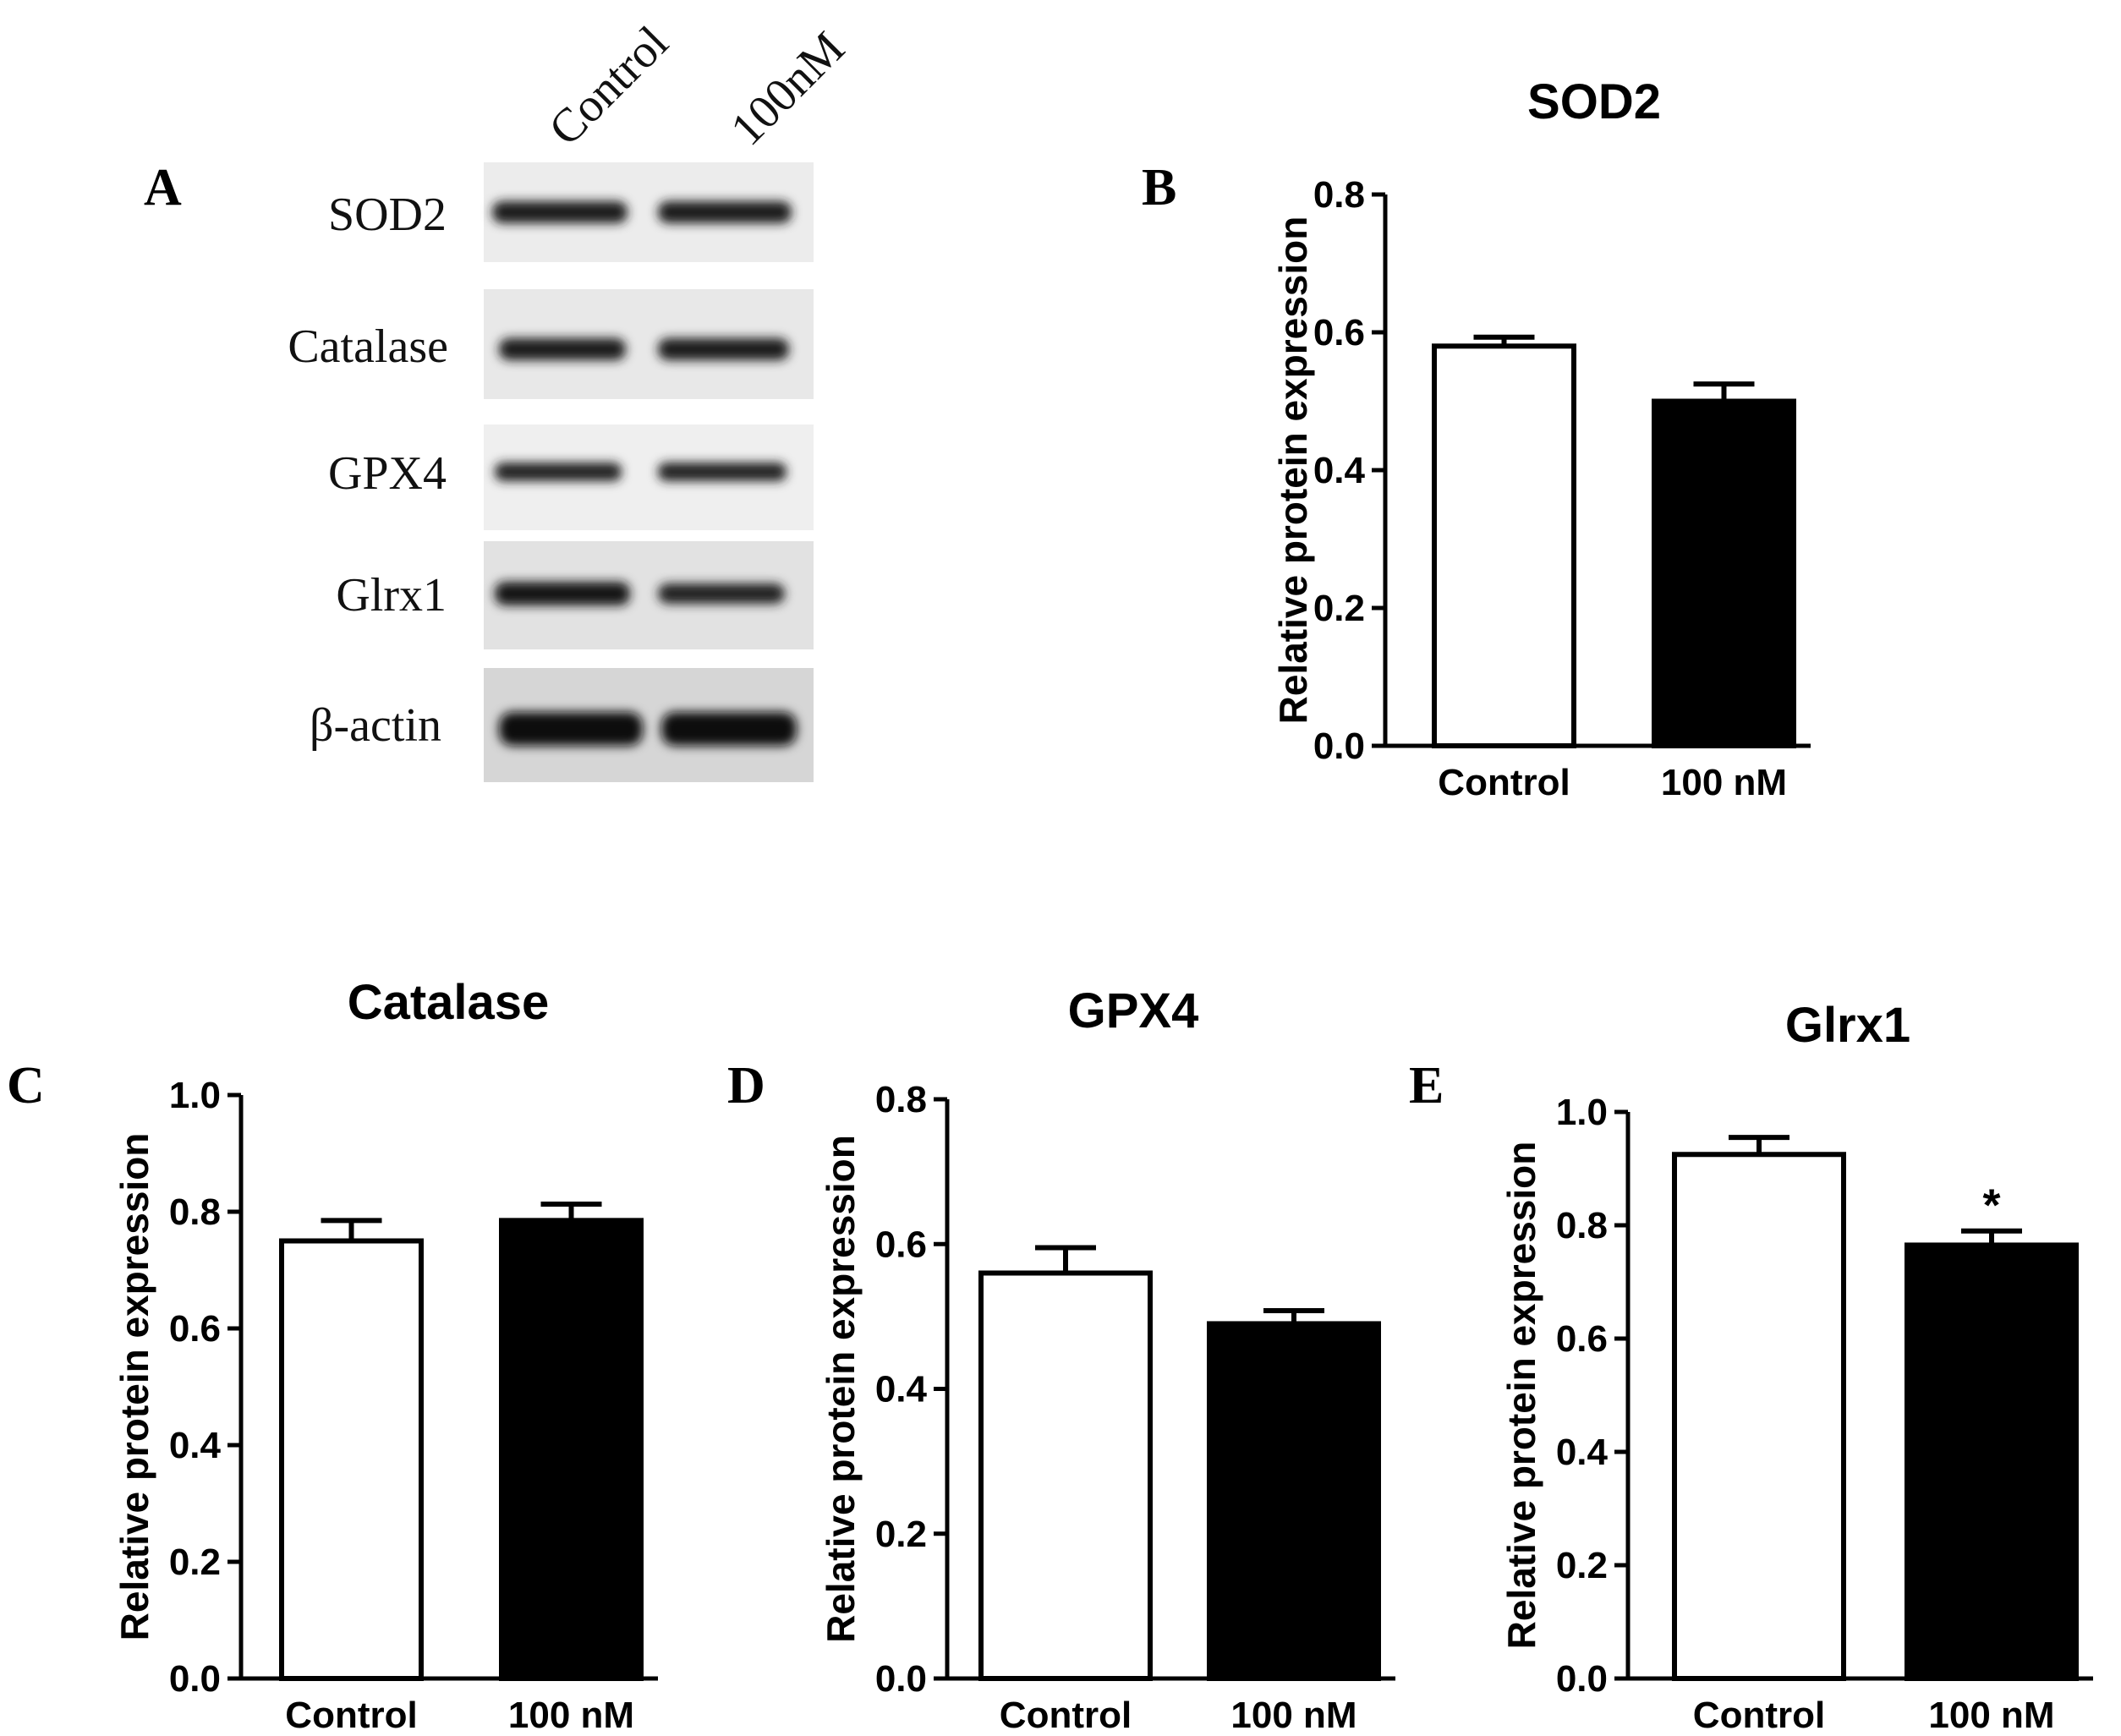 This screenshot has height=1736, width=2121. Describe the element at coordinates (368, 346) in the screenshot. I see `blot-label-catalase: Catalase` at that location.